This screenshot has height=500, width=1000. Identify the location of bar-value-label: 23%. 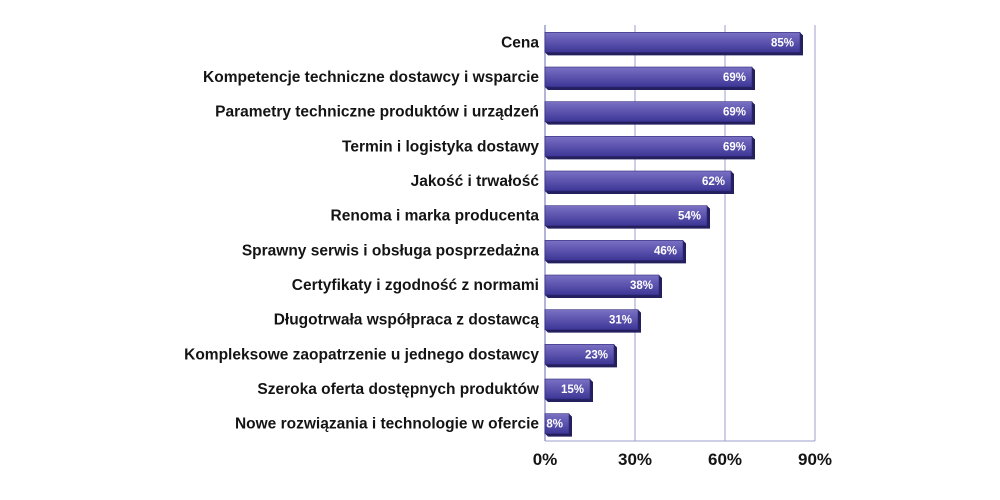
(596, 355).